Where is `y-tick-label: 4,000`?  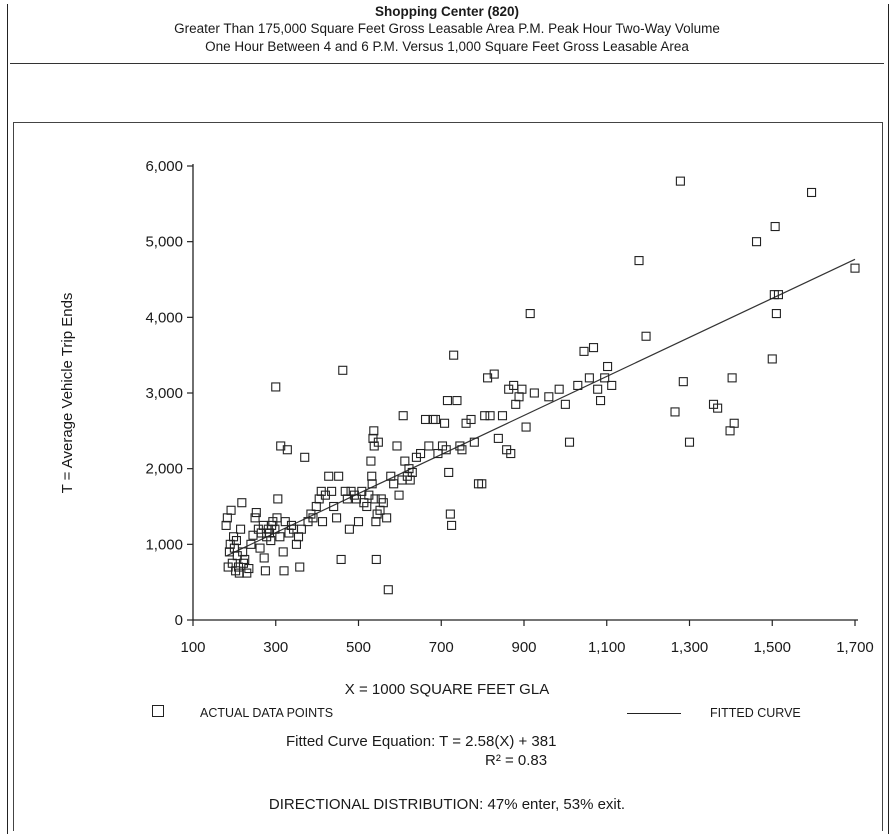
y-tick-label: 4,000 is located at coordinates (164, 317).